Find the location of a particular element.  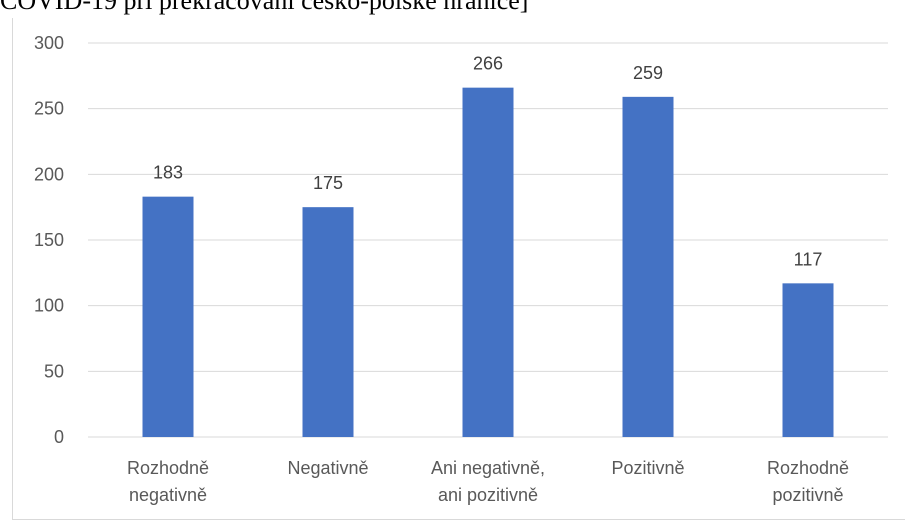

x-category-label: Pozitivně is located at coordinates (647, 468).